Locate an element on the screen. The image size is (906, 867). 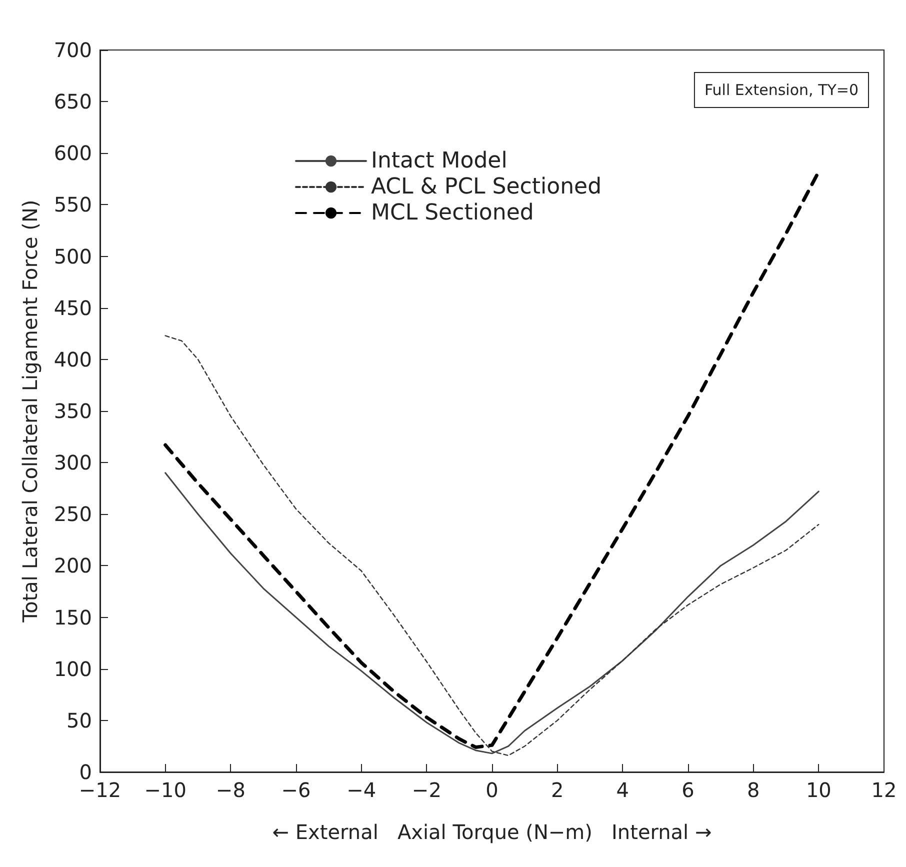
x-tick-label: 6 is located at coordinates (688, 790).